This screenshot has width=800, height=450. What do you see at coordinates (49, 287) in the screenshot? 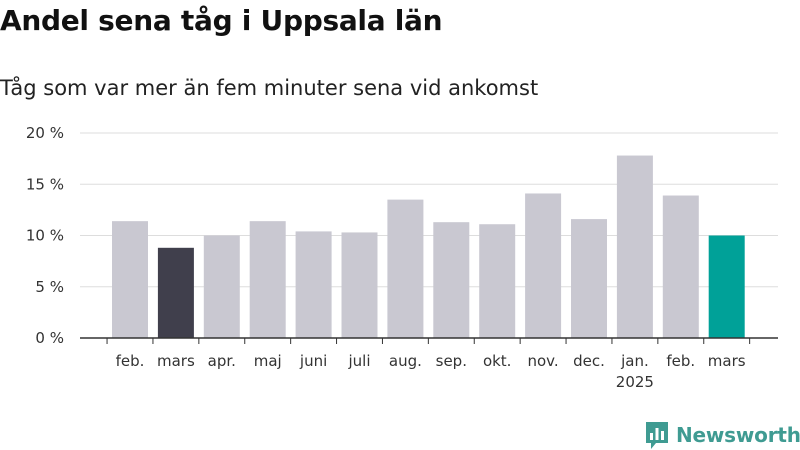
I see `y-tick-label: 5 %` at bounding box center [49, 287].